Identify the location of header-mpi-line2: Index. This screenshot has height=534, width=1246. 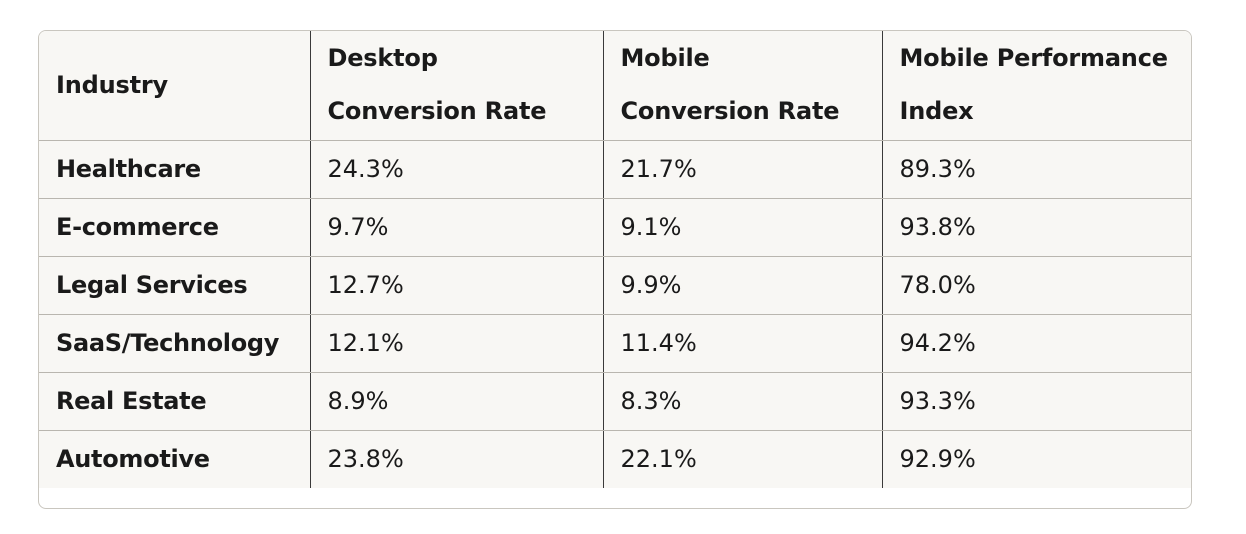
(936, 111).